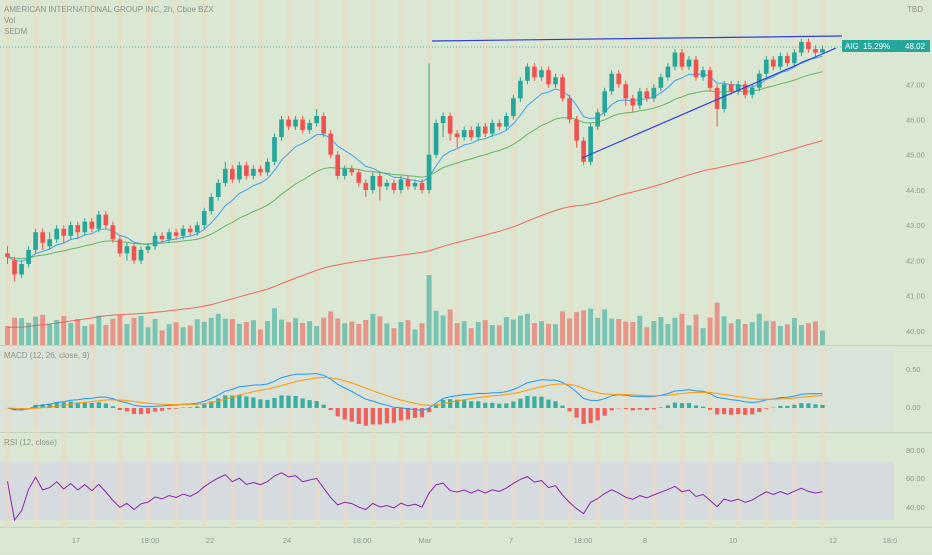  Describe the element at coordinates (915, 84) in the screenshot. I see `price-axis-tick: 47.00` at that location.